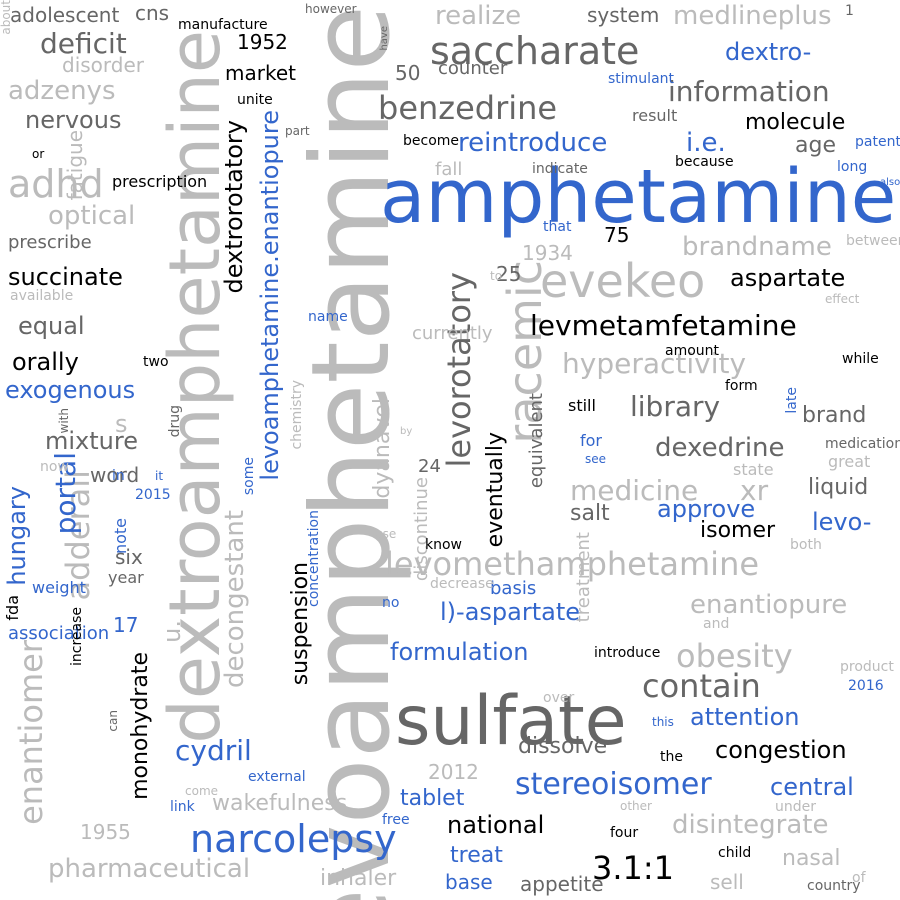  What do you see at coordinates (45, 362) in the screenshot?
I see `word-orally: orally` at bounding box center [45, 362].